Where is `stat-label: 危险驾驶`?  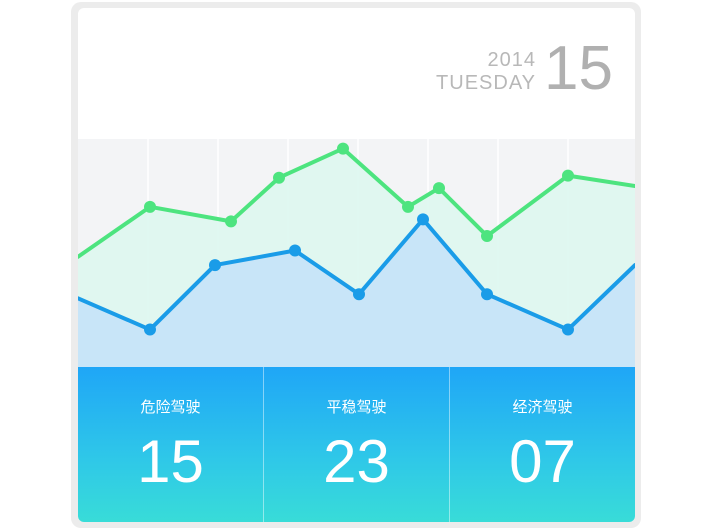 stat-label: 危险驾驶 is located at coordinates (170, 407).